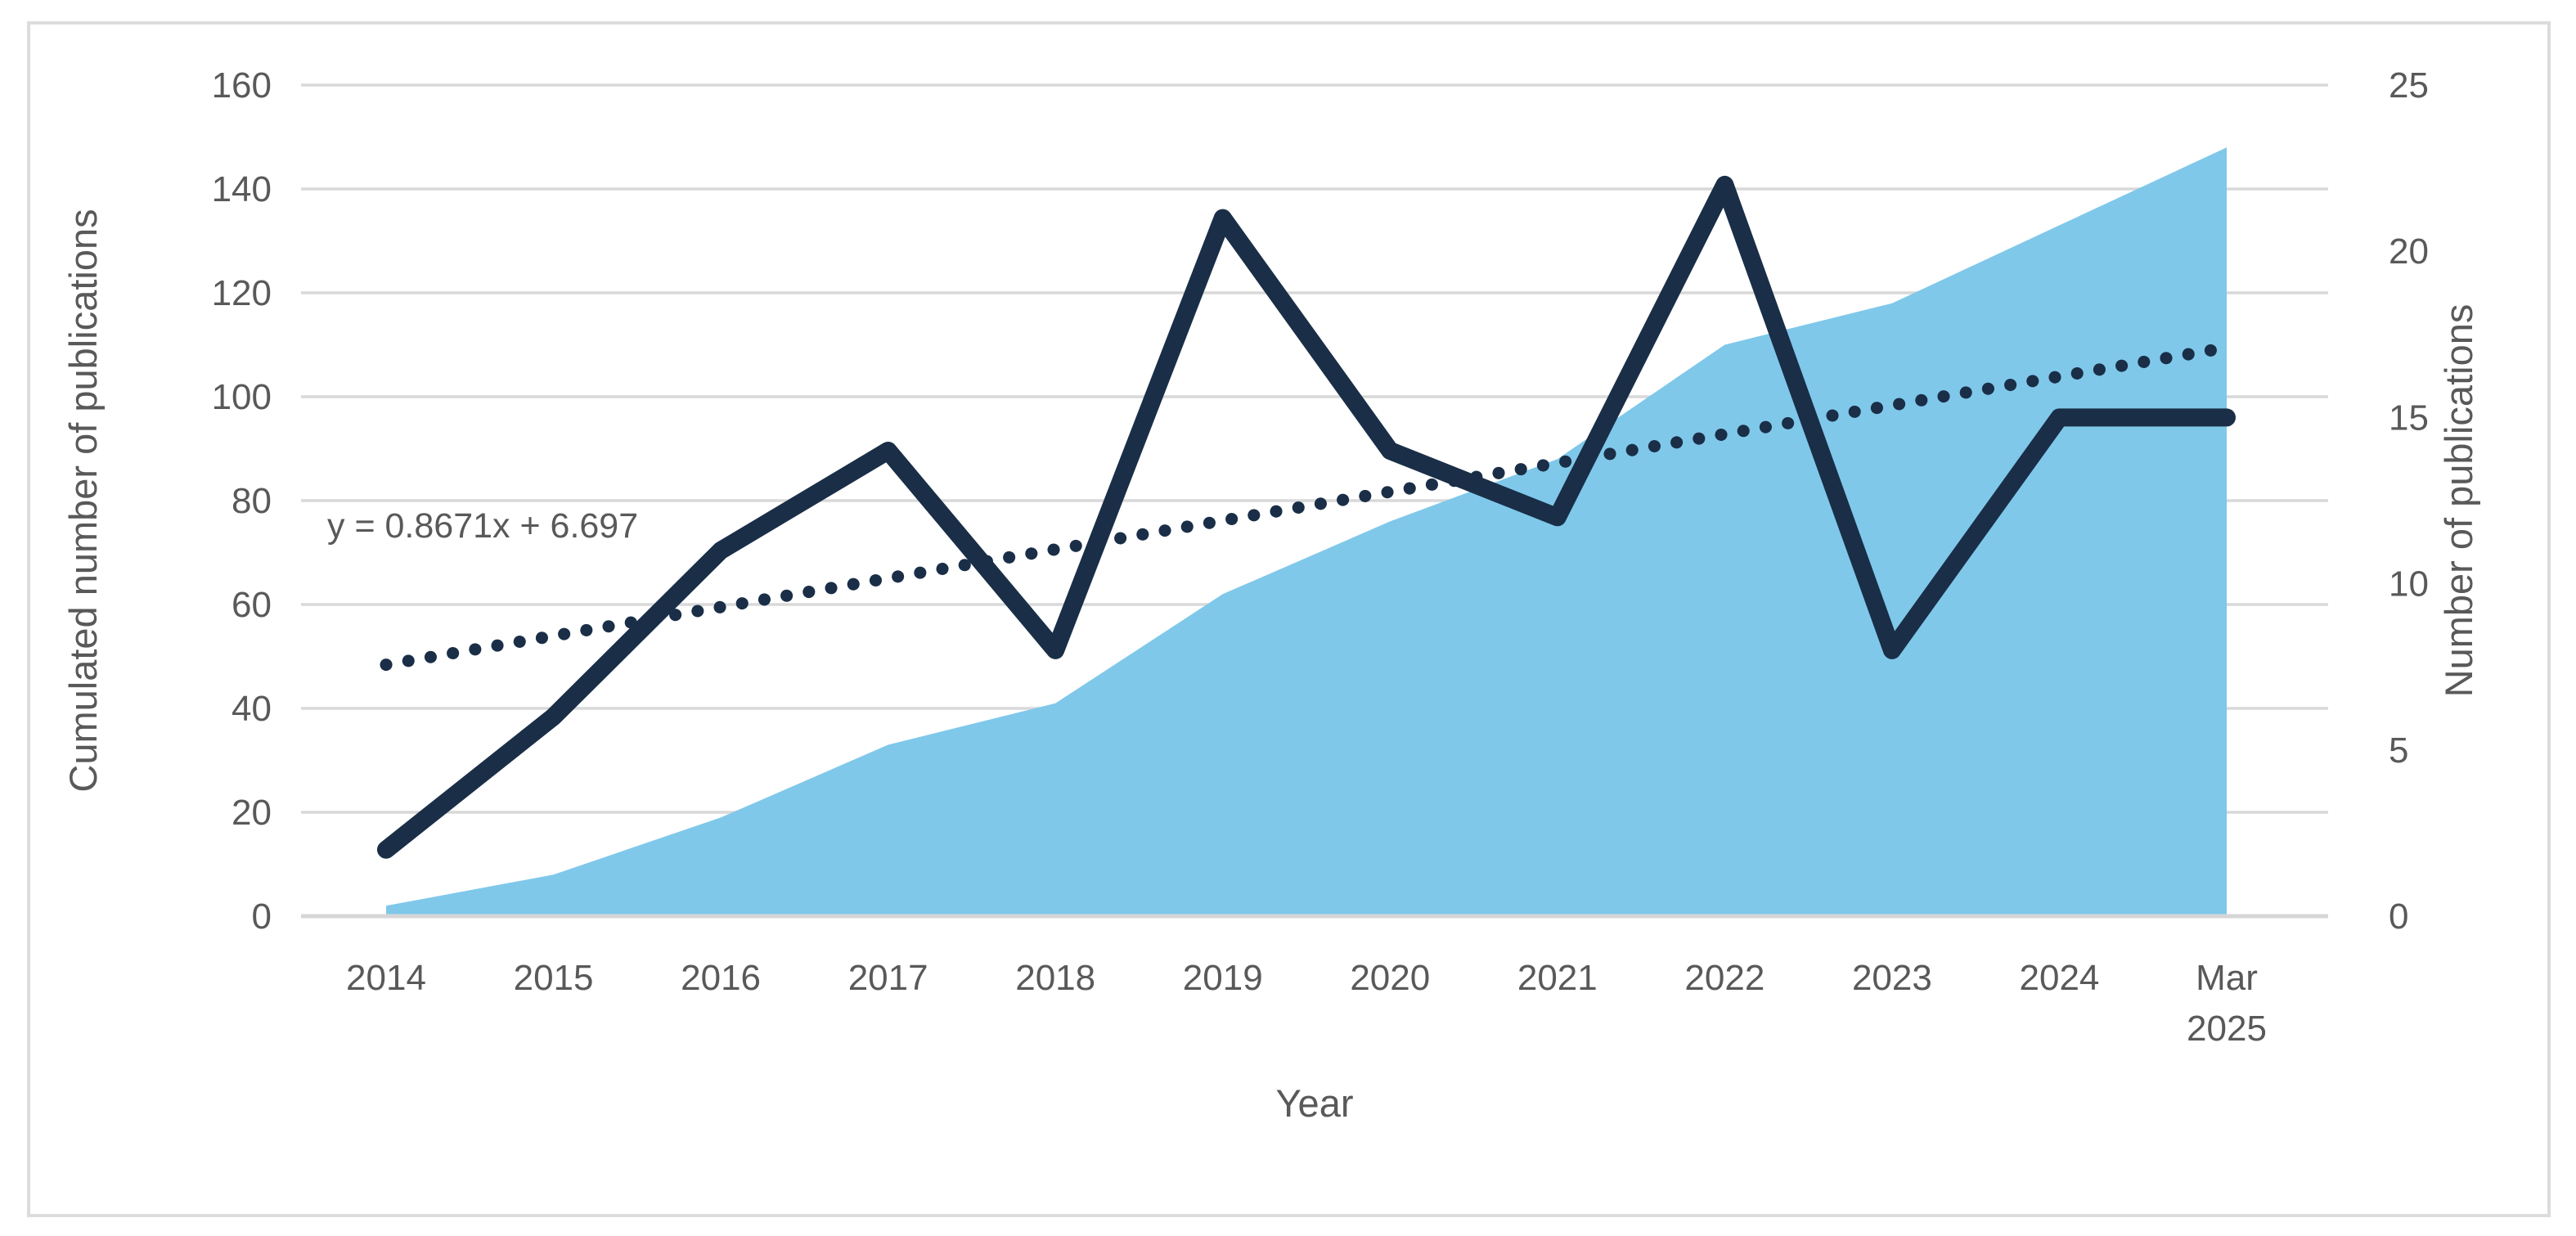  I want to click on left-axis-tick-label: 100, so click(242, 397).